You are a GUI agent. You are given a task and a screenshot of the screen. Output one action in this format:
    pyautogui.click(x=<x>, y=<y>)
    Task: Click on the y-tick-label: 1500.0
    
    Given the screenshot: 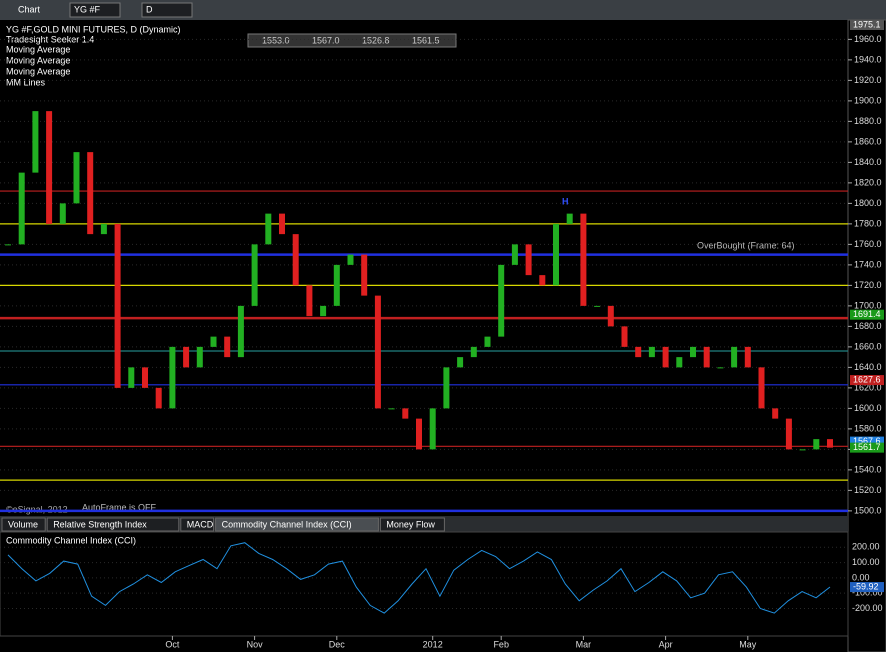 What is the action you would take?
    pyautogui.click(x=868, y=510)
    